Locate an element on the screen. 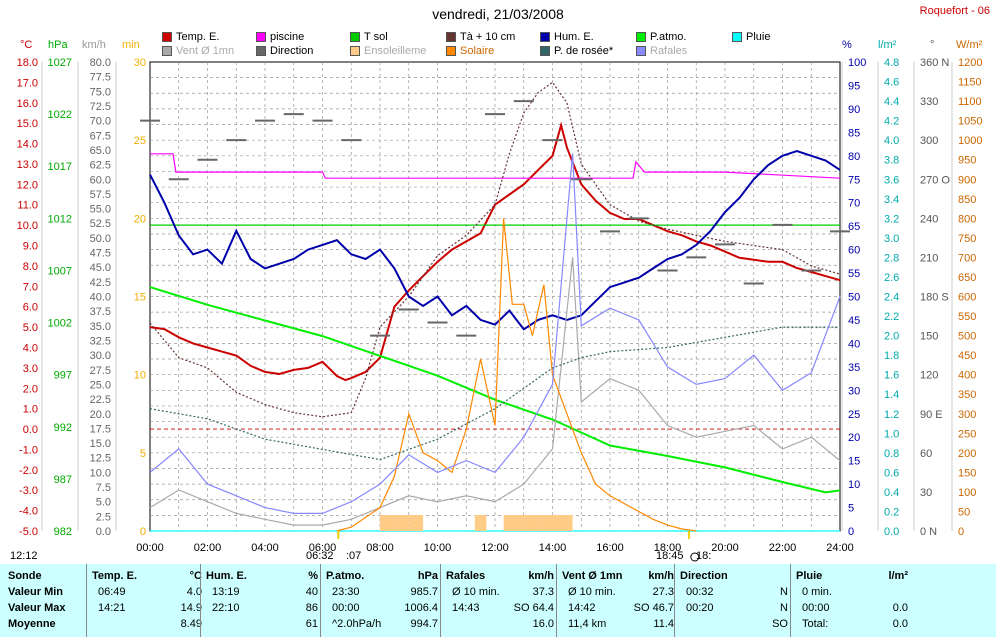  axis-tick-wind: 27.5 is located at coordinates (100, 371).